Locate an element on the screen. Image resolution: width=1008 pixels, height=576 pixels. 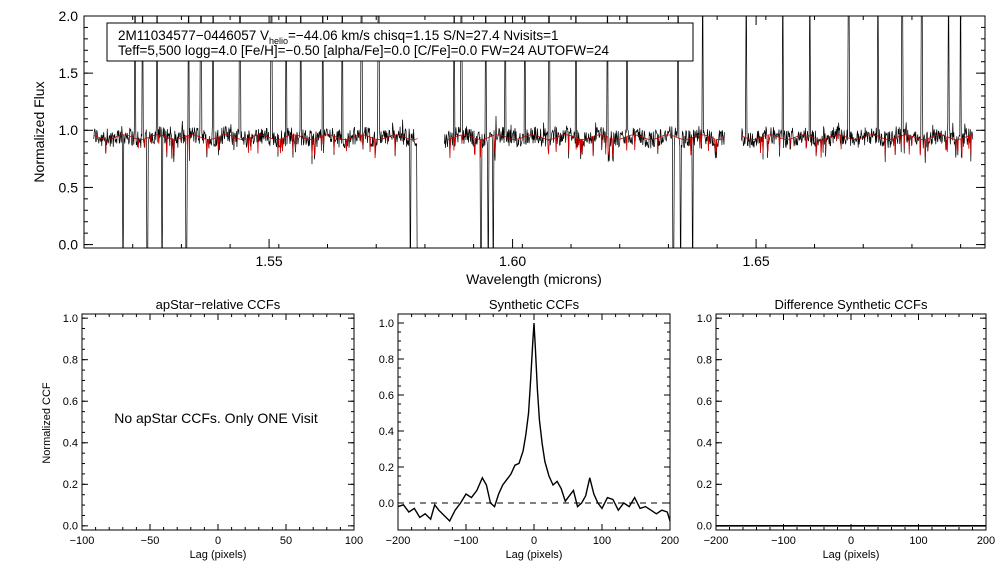
annotation-star-id: 2M11034577−0446057 V is located at coordinates (193, 35).